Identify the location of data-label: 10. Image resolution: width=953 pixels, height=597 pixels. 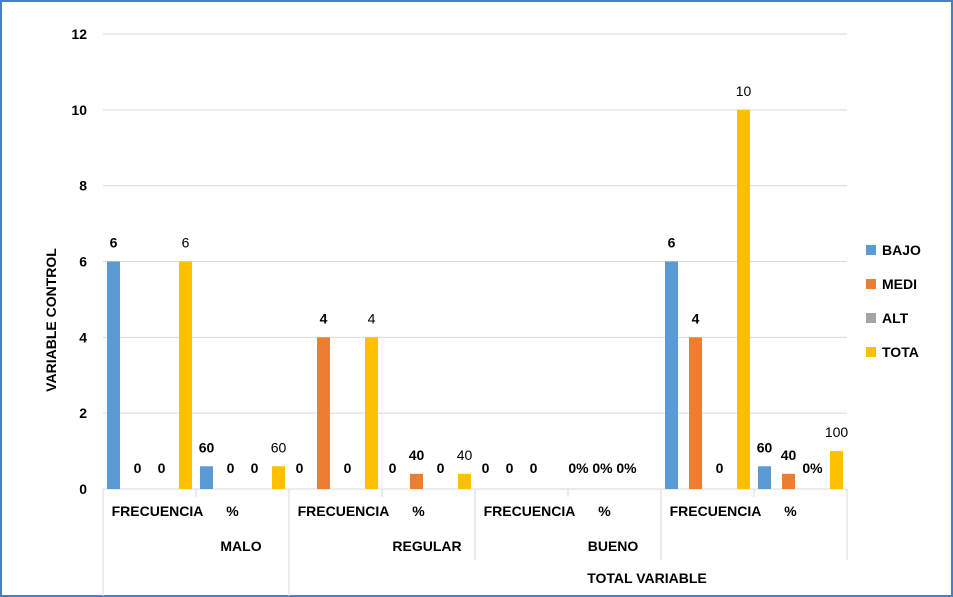
(744, 91).